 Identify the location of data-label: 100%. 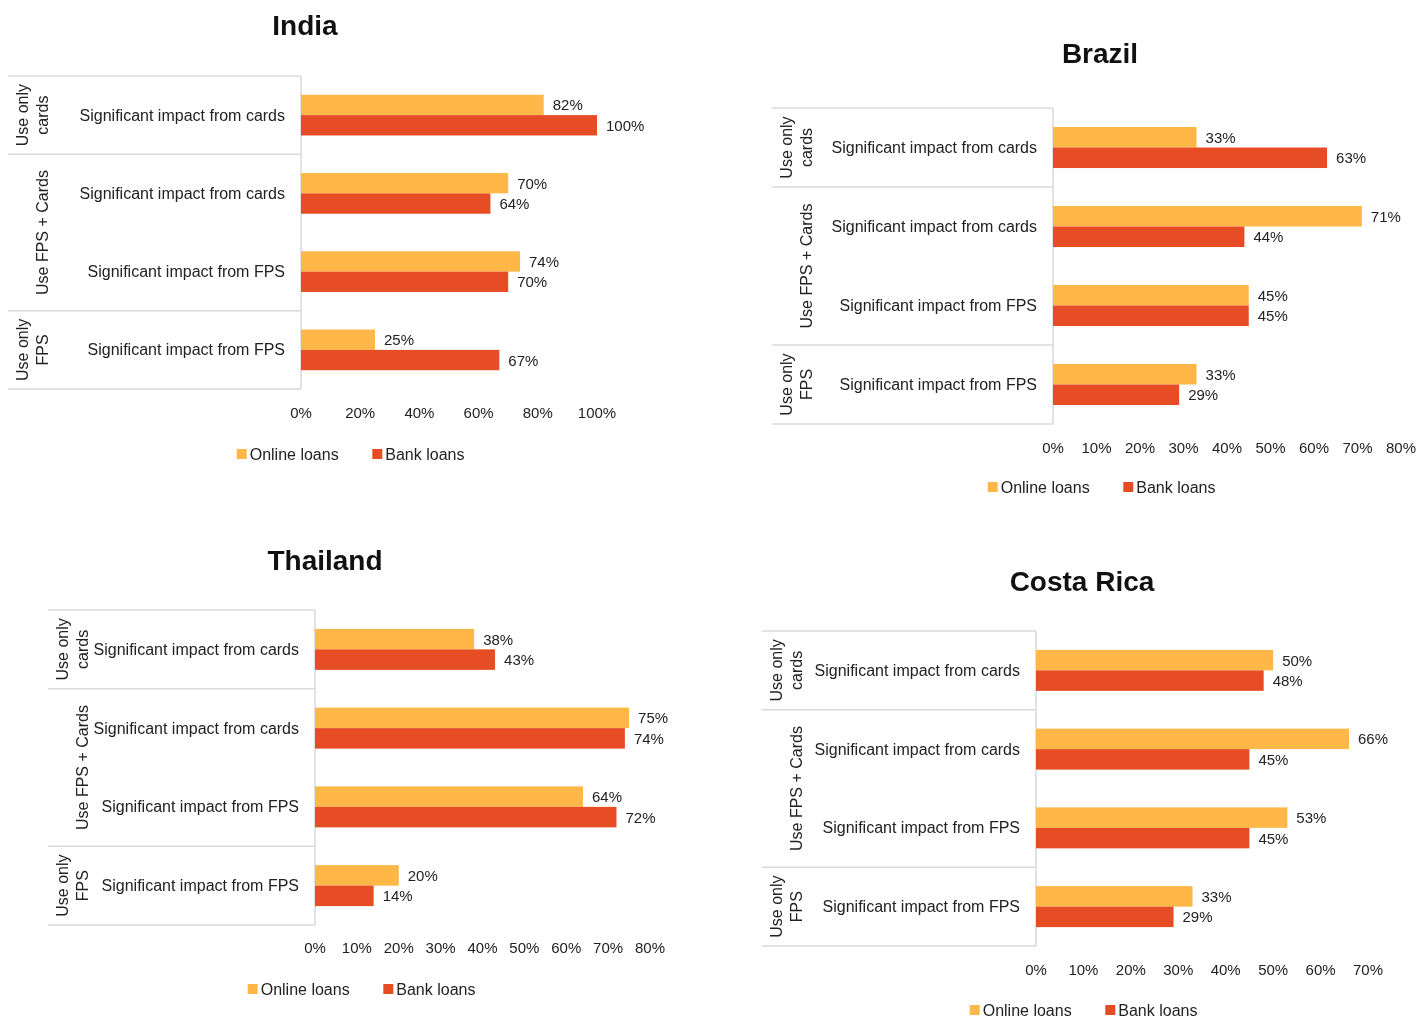
(625, 125).